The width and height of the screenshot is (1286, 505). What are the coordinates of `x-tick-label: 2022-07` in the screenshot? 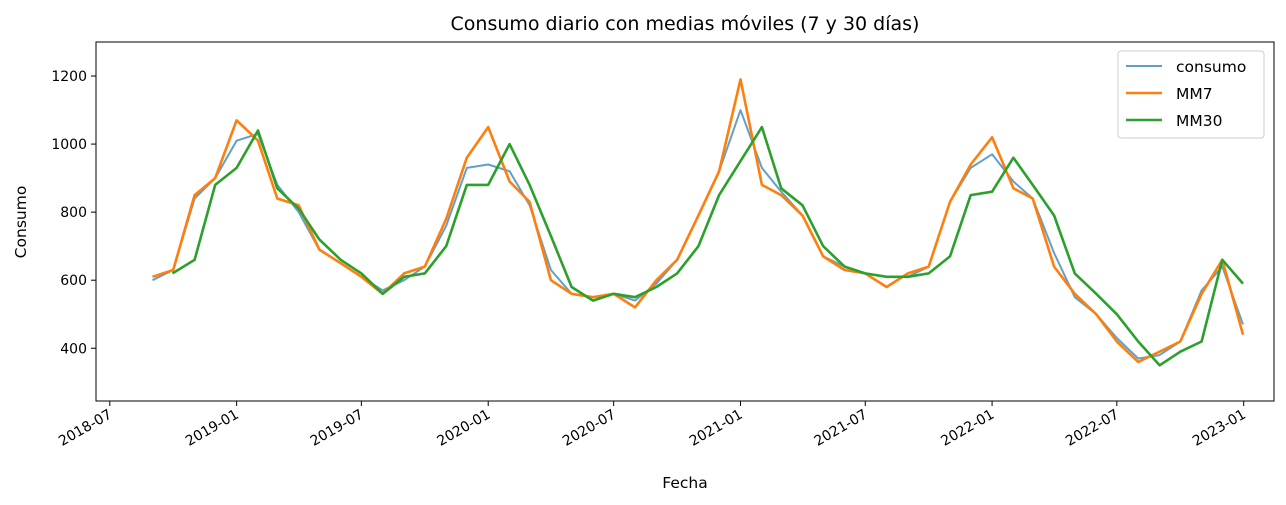 It's located at (1092, 428).